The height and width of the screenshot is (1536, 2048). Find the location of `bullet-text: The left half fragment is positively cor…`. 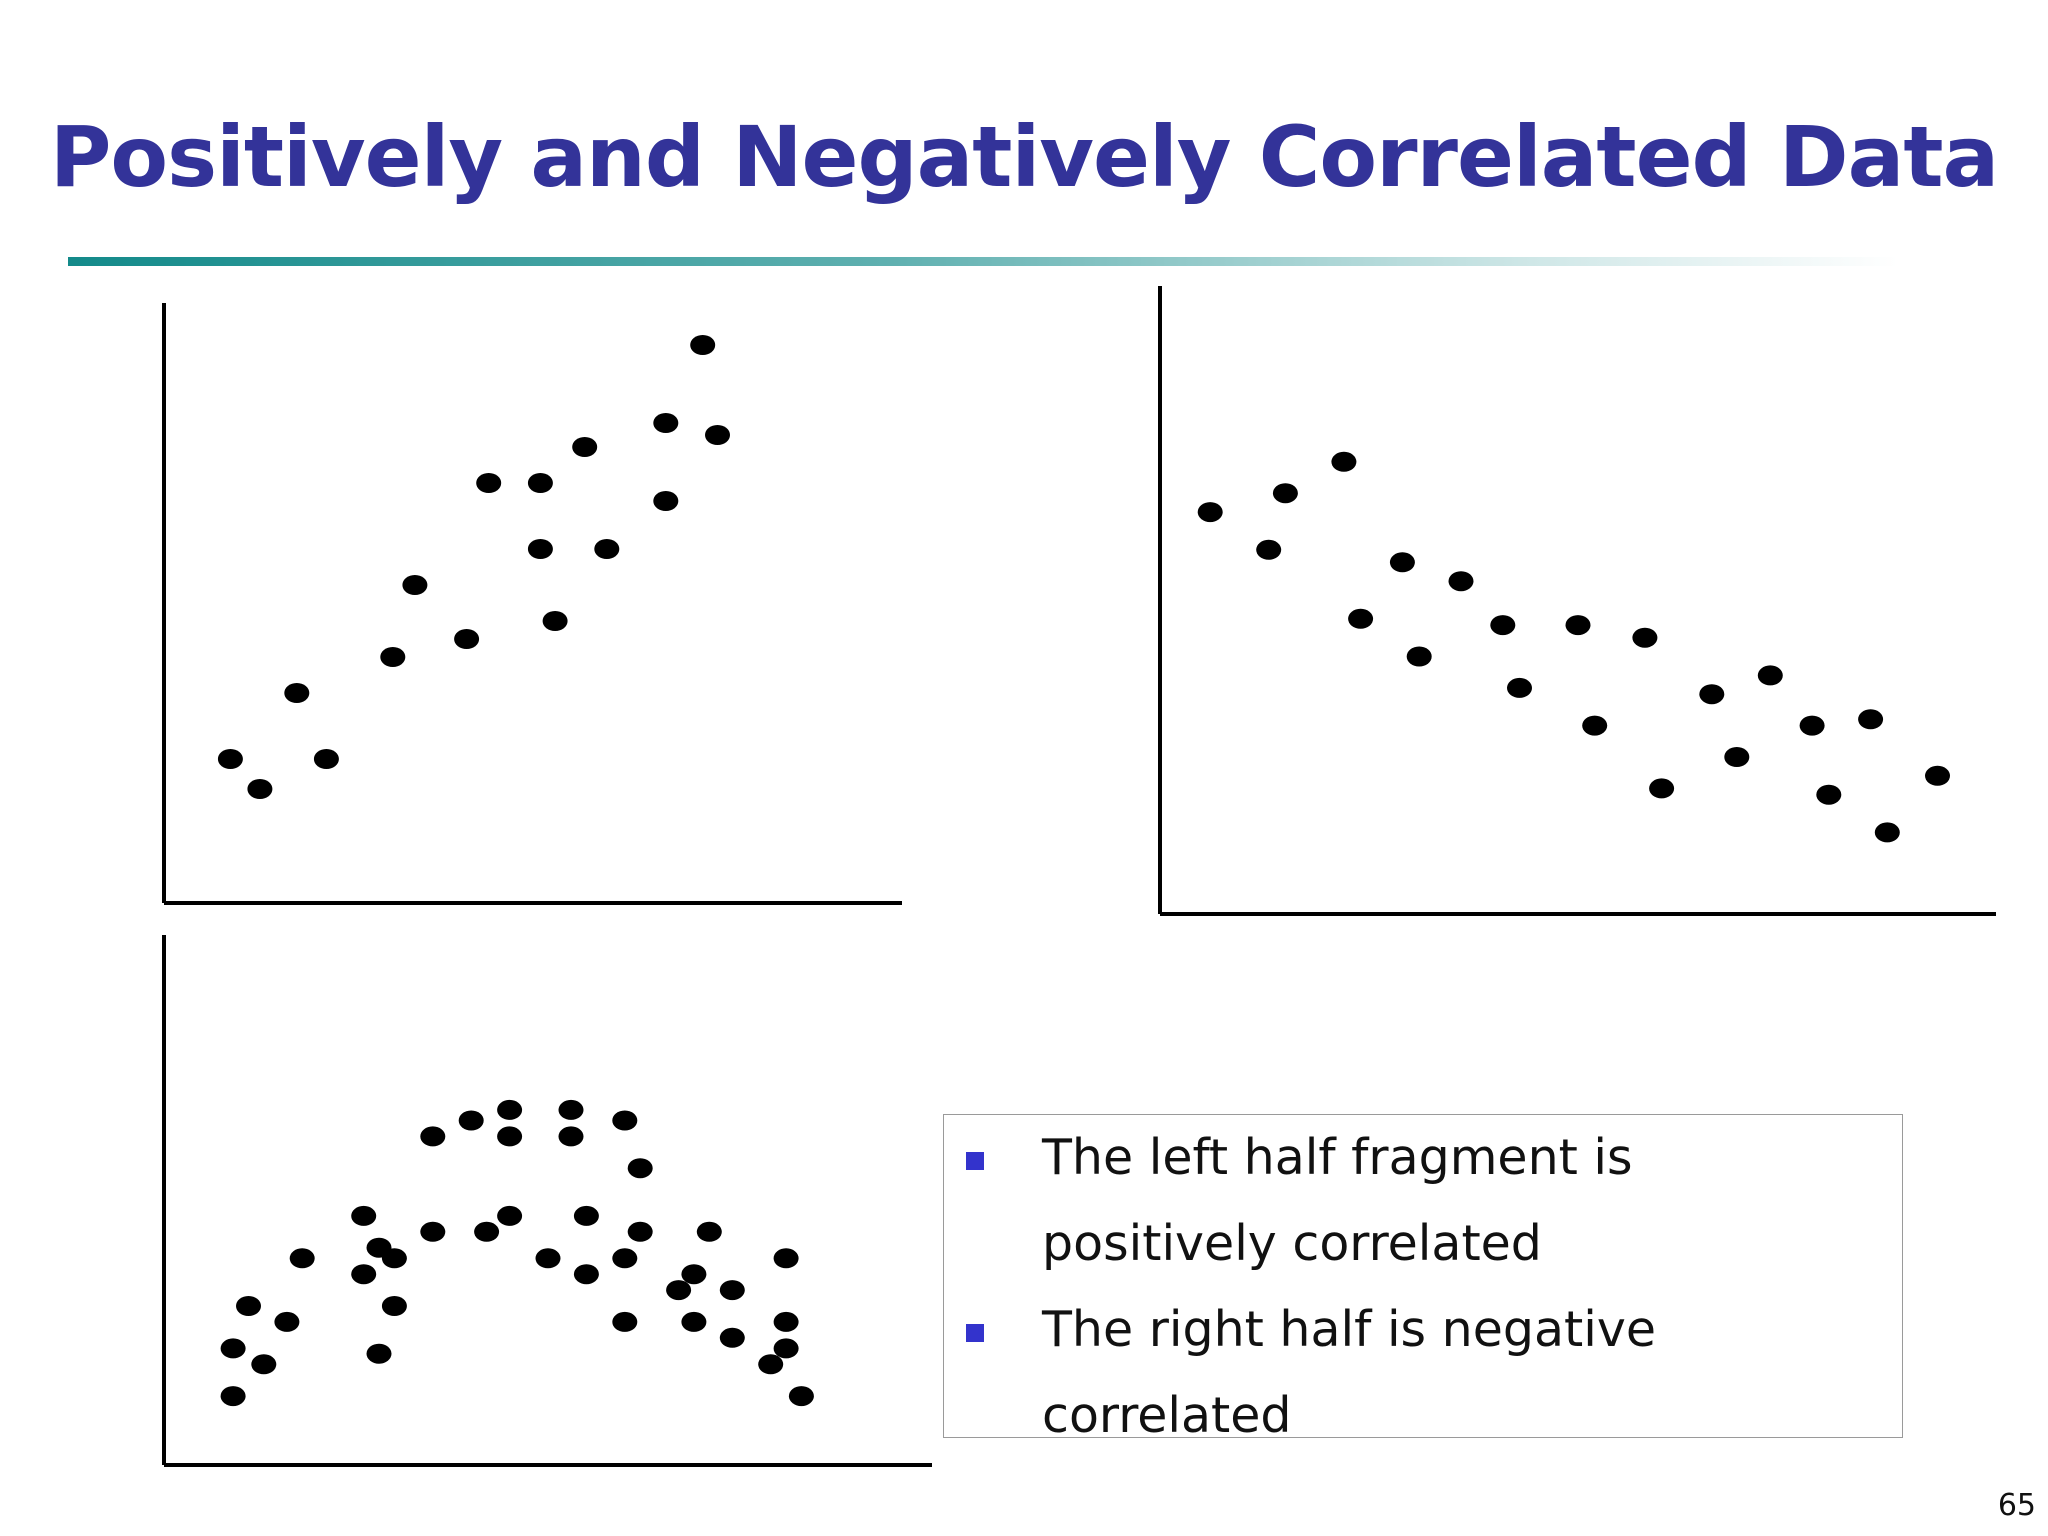

bullet-text: The left half fragment is positively cor… is located at coordinates (1337, 1200).